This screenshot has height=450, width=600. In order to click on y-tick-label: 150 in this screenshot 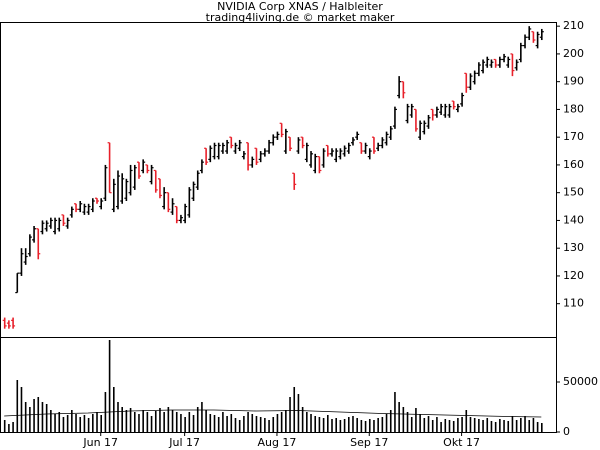, I will do `click(573, 192)`.